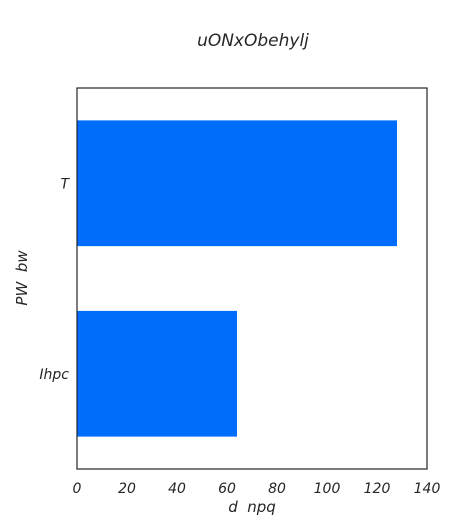 This screenshot has width=456, height=532. Describe the element at coordinates (327, 489) in the screenshot. I see `x-tick-label-100: 100` at that location.